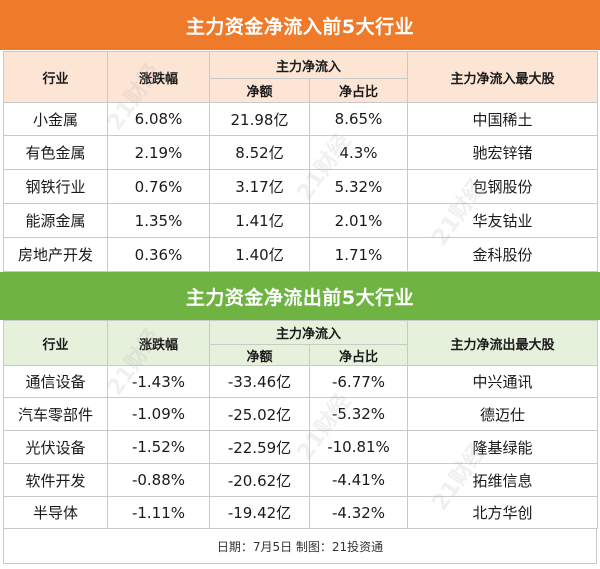  I want to click on cell-top-stock: 驰宏锌锗, so click(503, 152).